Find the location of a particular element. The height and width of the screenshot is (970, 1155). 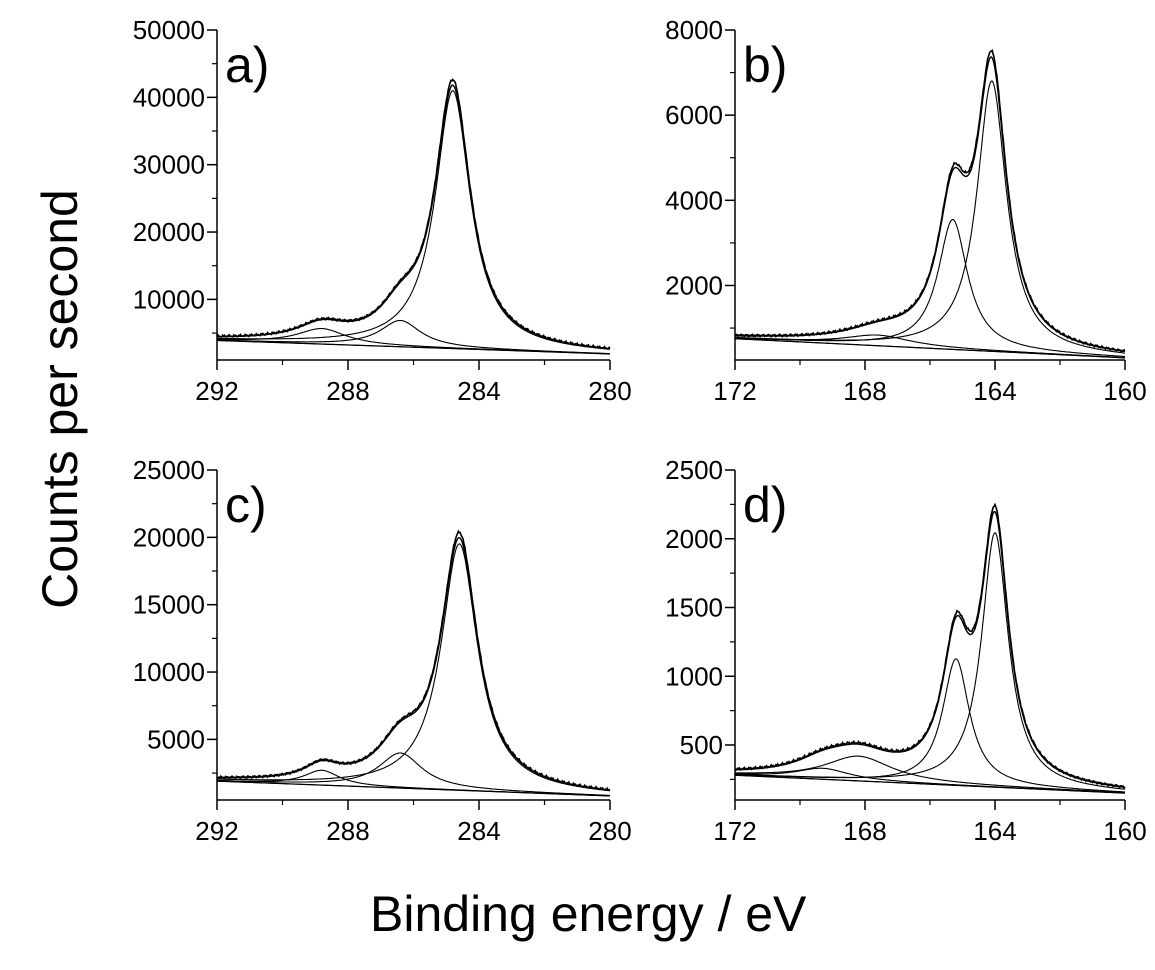

panel-label: b) is located at coordinates (765, 65).